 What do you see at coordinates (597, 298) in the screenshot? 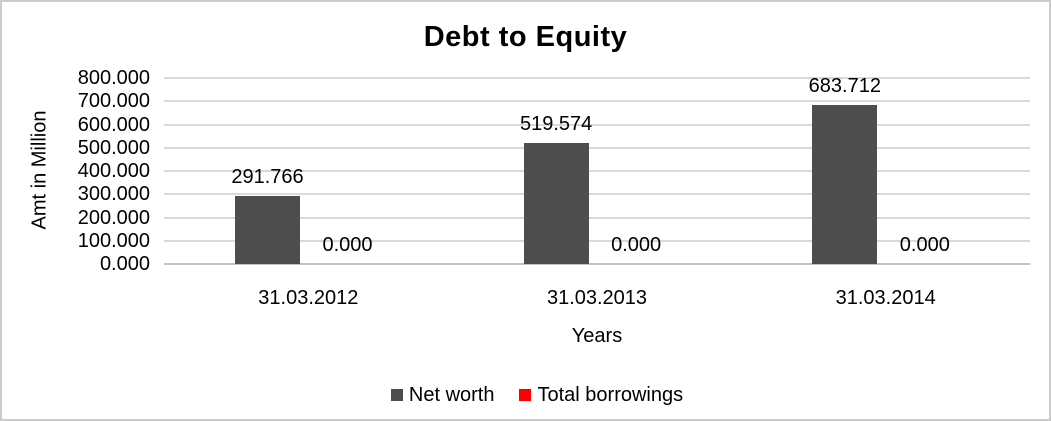
I see `x-category-label: 31.03.2013` at bounding box center [597, 298].